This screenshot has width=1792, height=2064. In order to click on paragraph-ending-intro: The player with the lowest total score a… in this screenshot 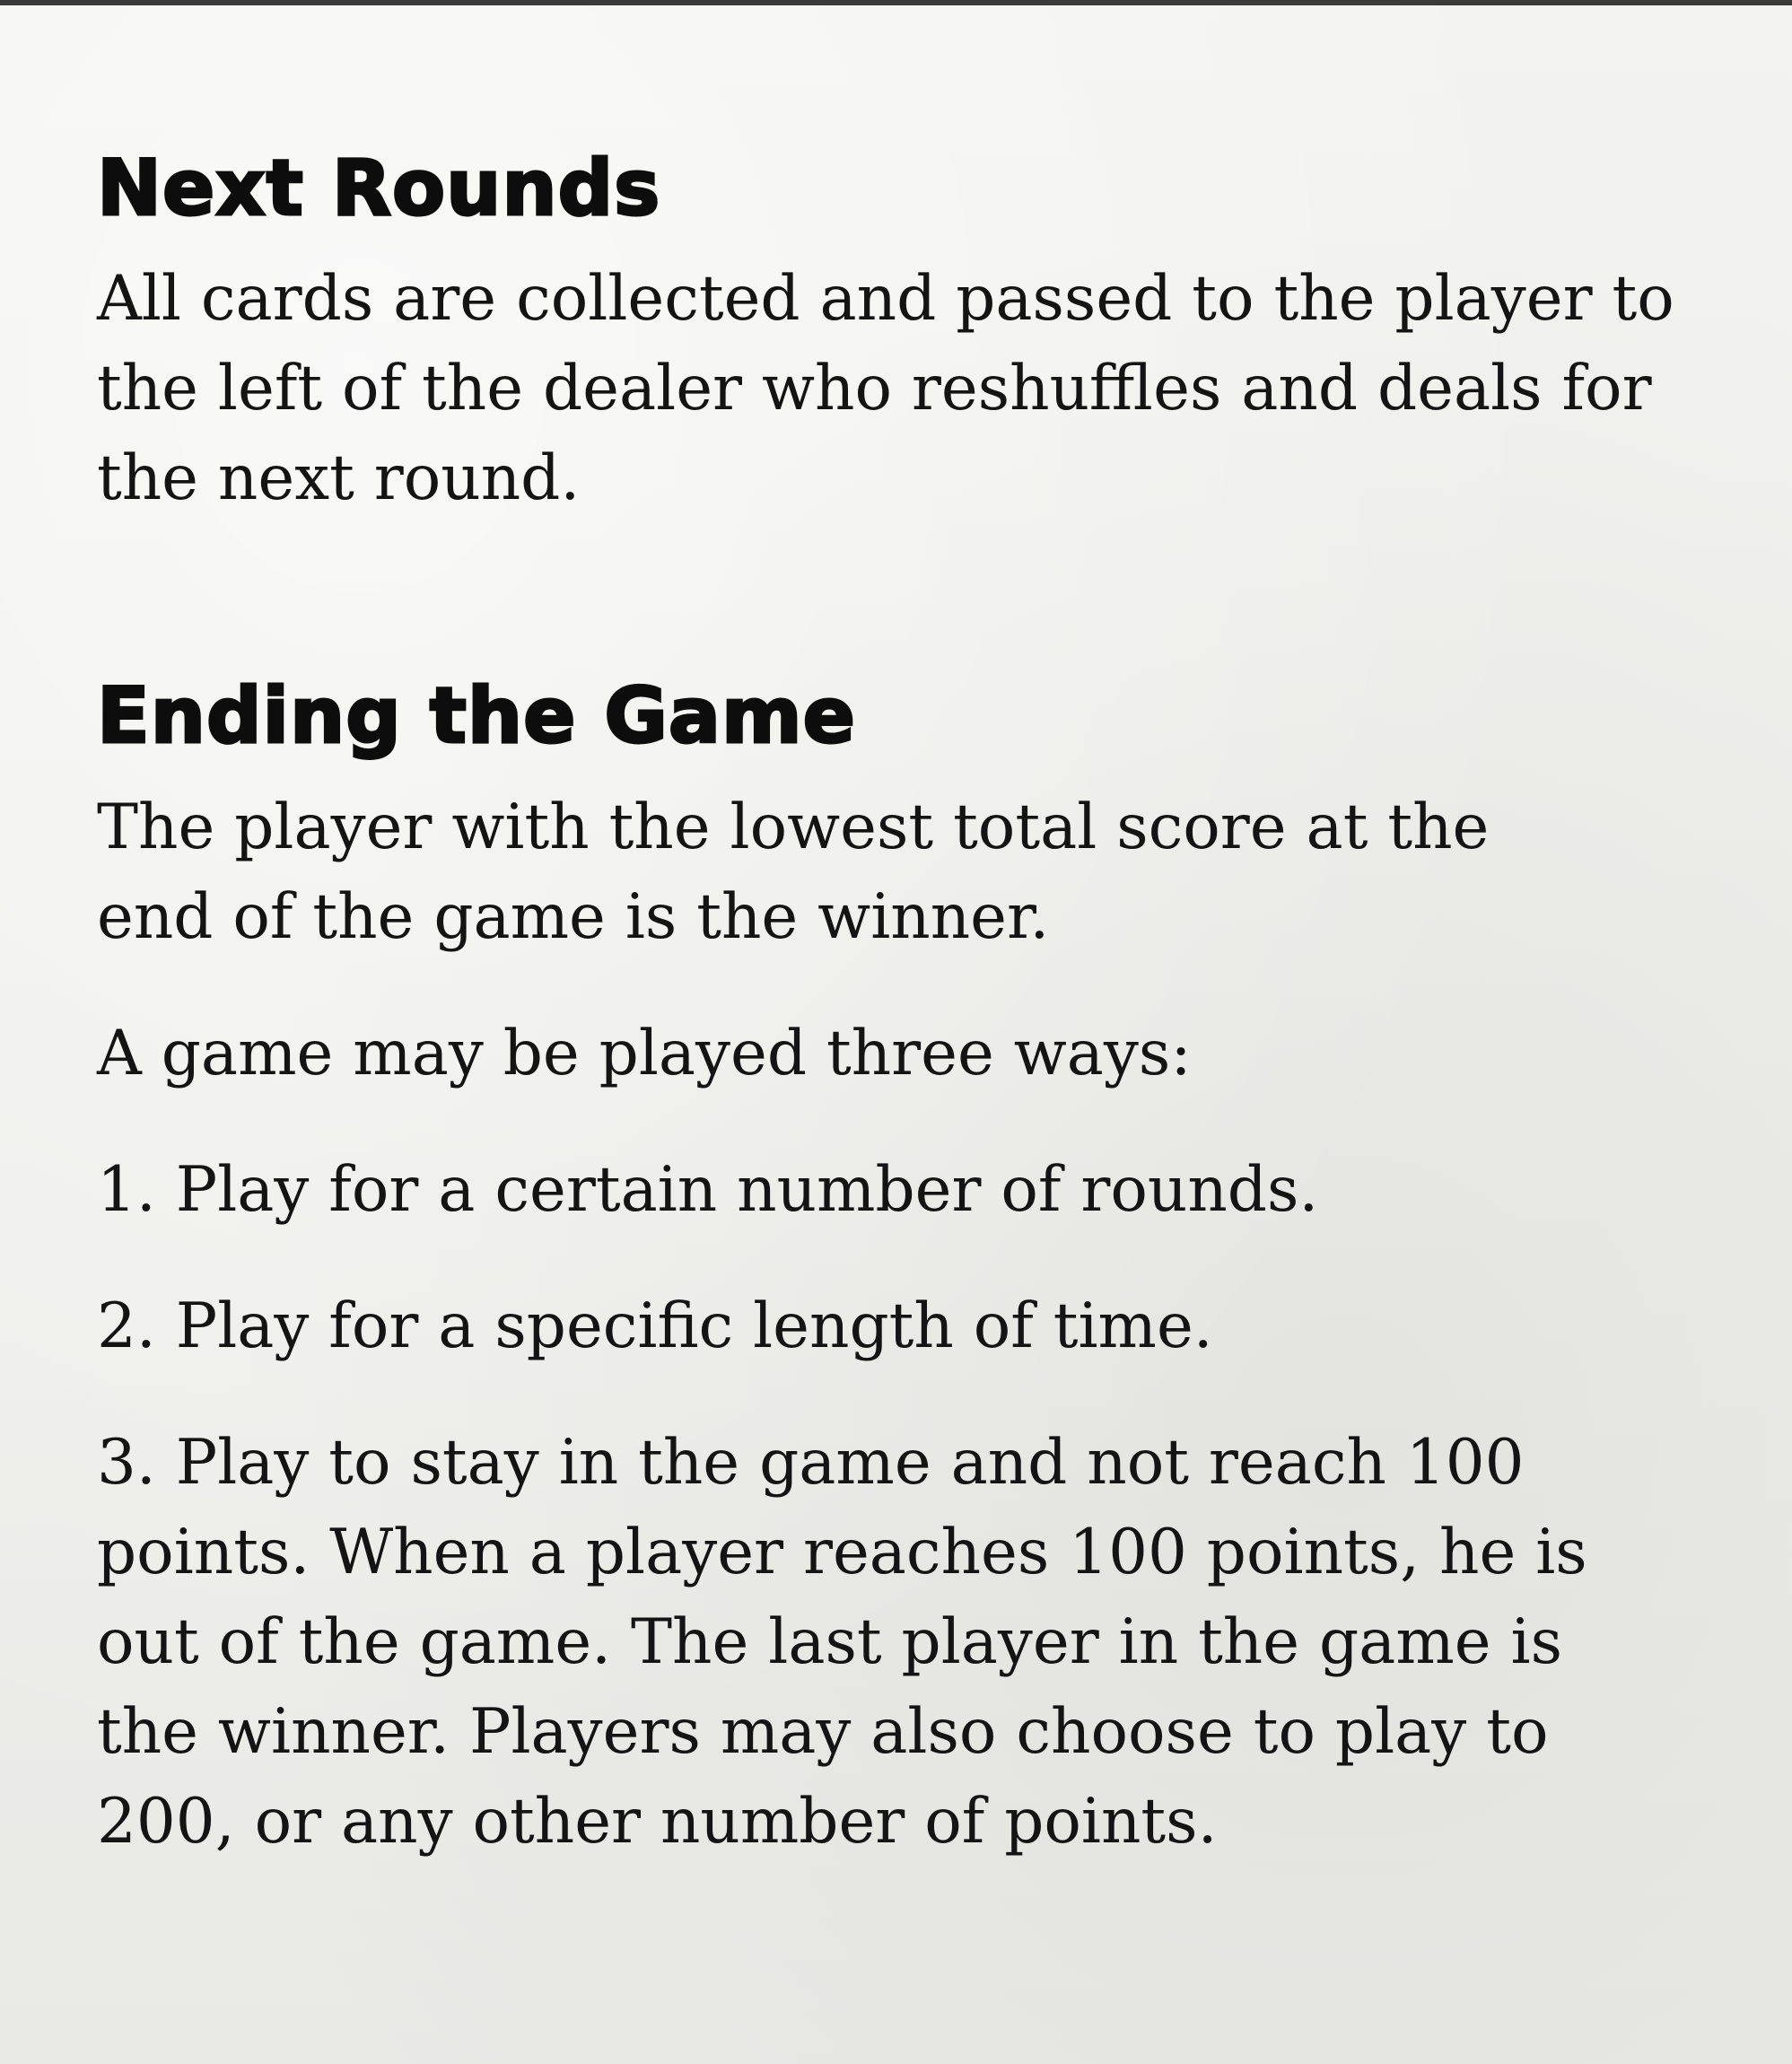, I will do `click(793, 872)`.